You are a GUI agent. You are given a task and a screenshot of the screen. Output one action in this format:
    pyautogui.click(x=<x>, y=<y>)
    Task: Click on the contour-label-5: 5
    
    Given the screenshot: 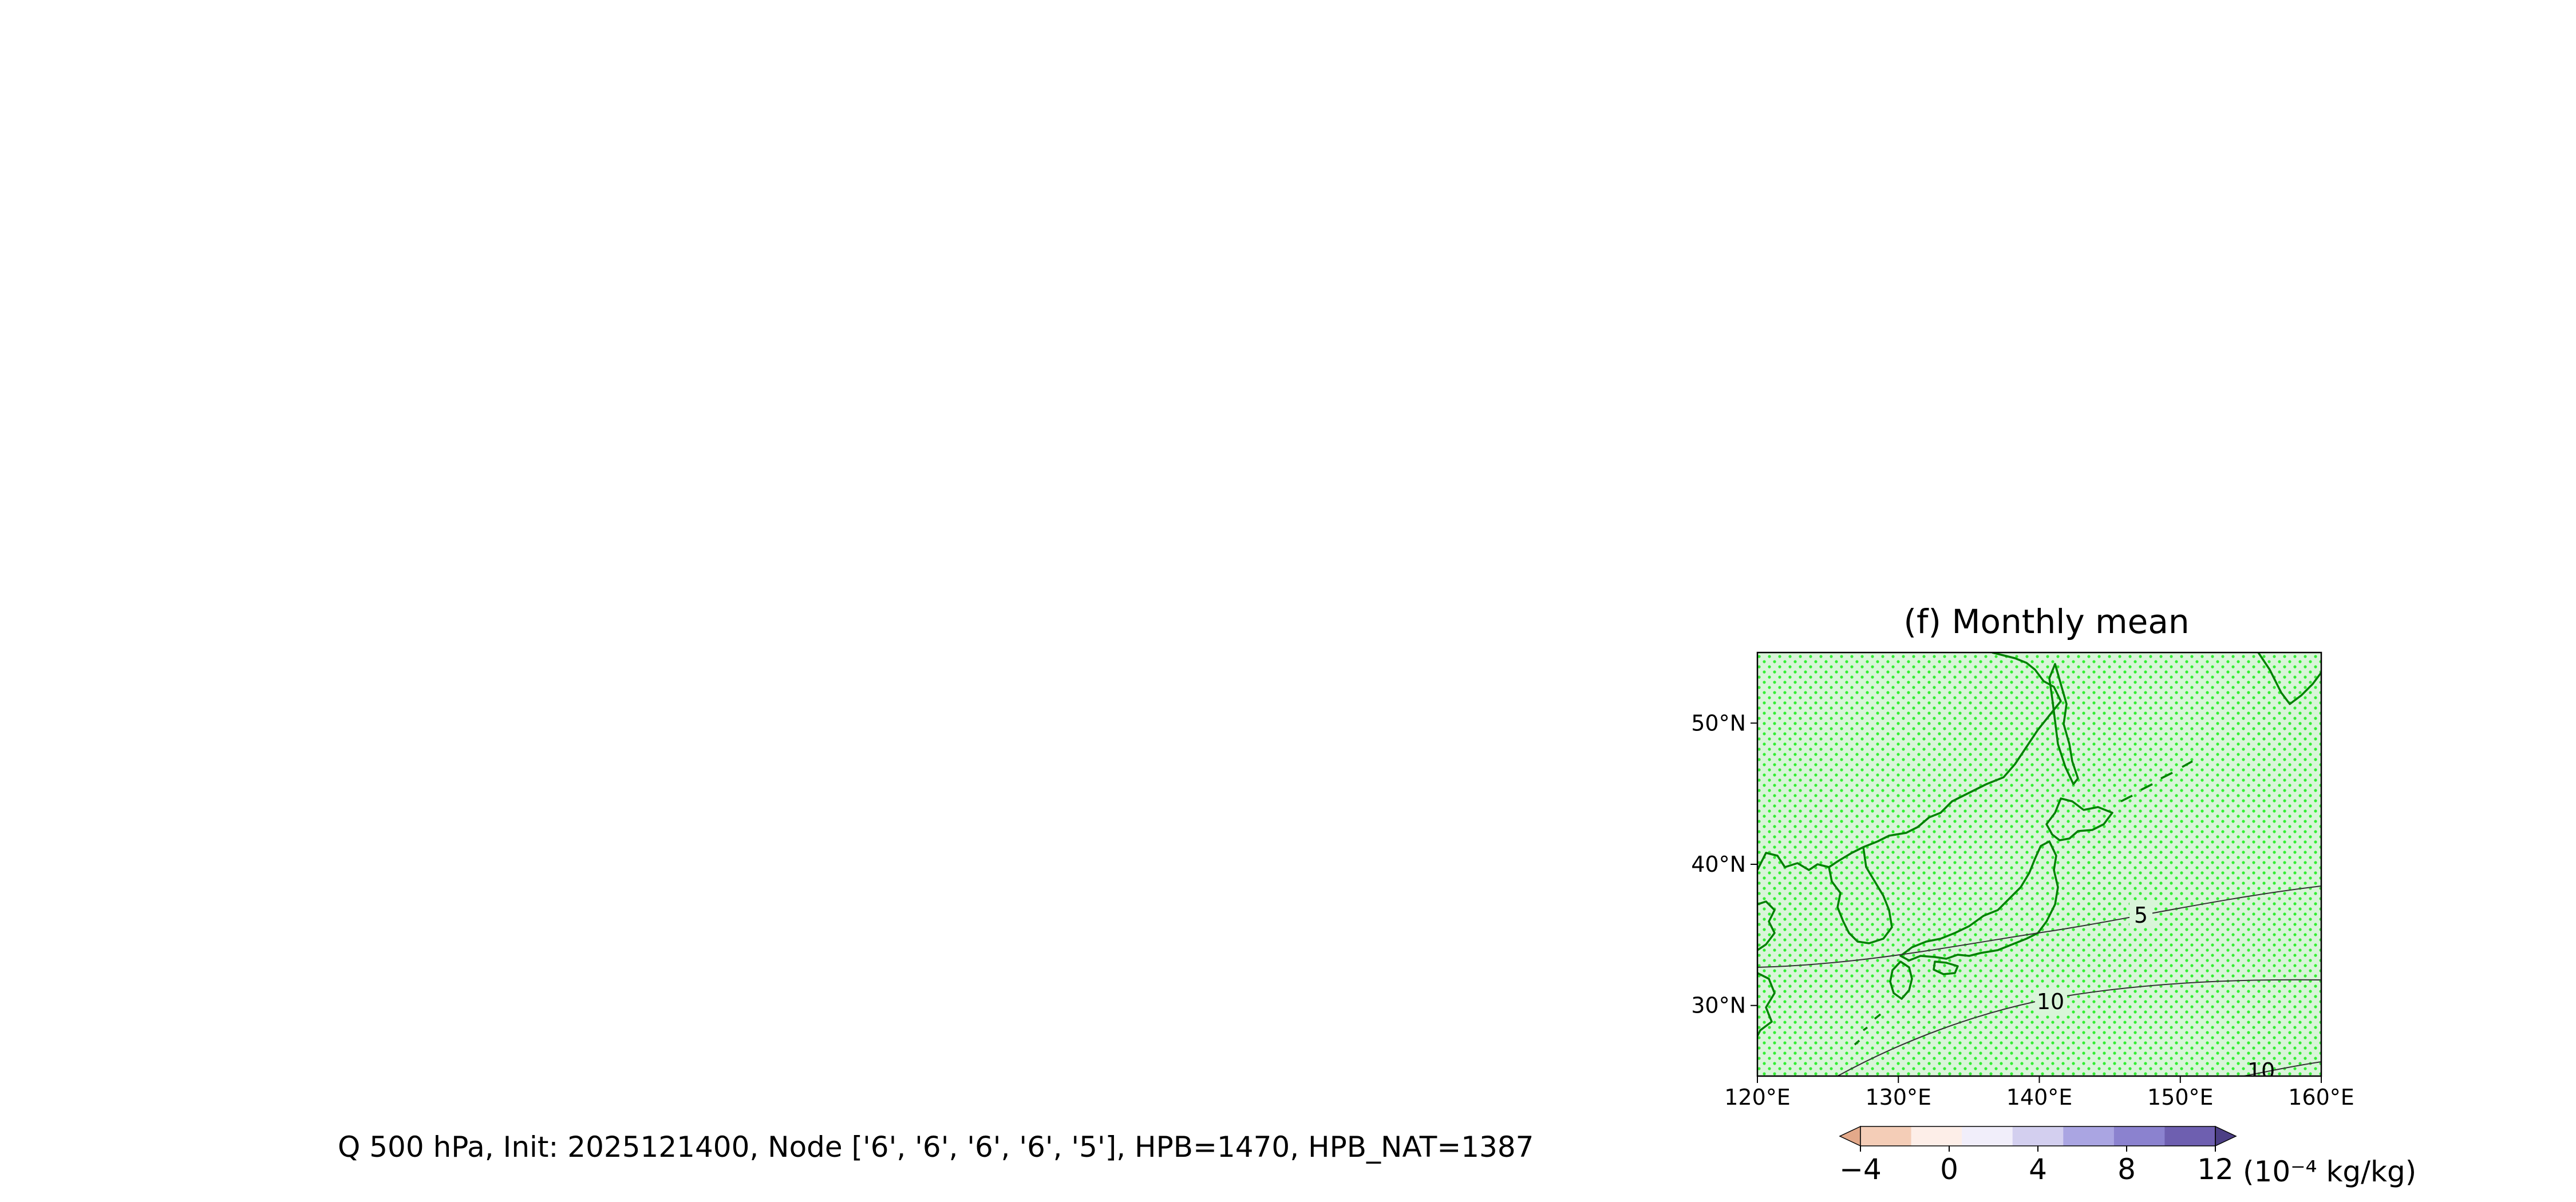 What is the action you would take?
    pyautogui.click(x=2141, y=916)
    